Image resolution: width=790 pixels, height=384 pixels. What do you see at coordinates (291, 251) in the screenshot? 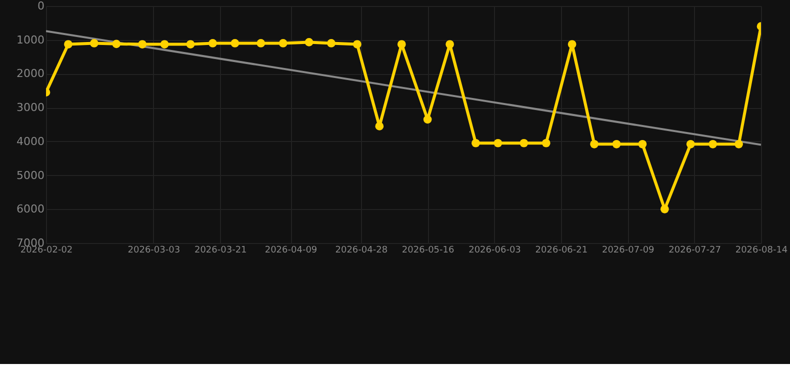
I see `x-tick-label: 2026-04-09` at bounding box center [291, 251].